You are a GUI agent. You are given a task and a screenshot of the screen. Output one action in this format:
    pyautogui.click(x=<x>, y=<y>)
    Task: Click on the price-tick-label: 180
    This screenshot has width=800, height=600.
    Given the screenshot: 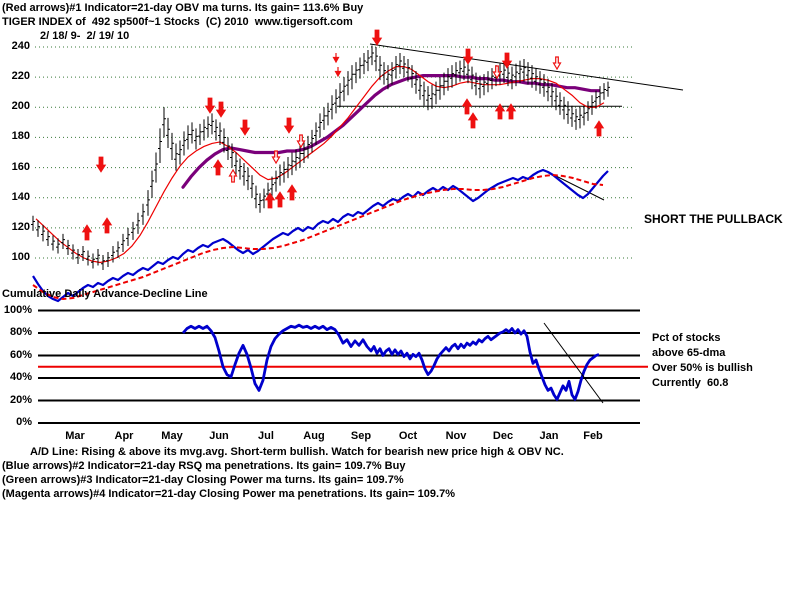 What is the action you would take?
    pyautogui.click(x=20, y=136)
    